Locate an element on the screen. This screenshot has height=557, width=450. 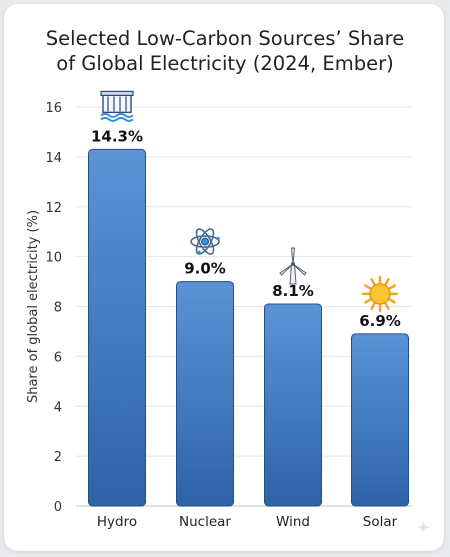
chart-title-line-2: of Global Electricity (2024, Ember) is located at coordinates (225, 63).